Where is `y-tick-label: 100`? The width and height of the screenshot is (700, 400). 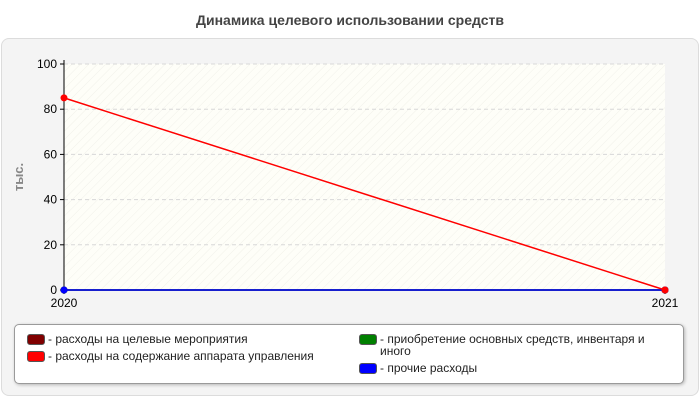
y-tick-label: 100 is located at coordinates (47, 64).